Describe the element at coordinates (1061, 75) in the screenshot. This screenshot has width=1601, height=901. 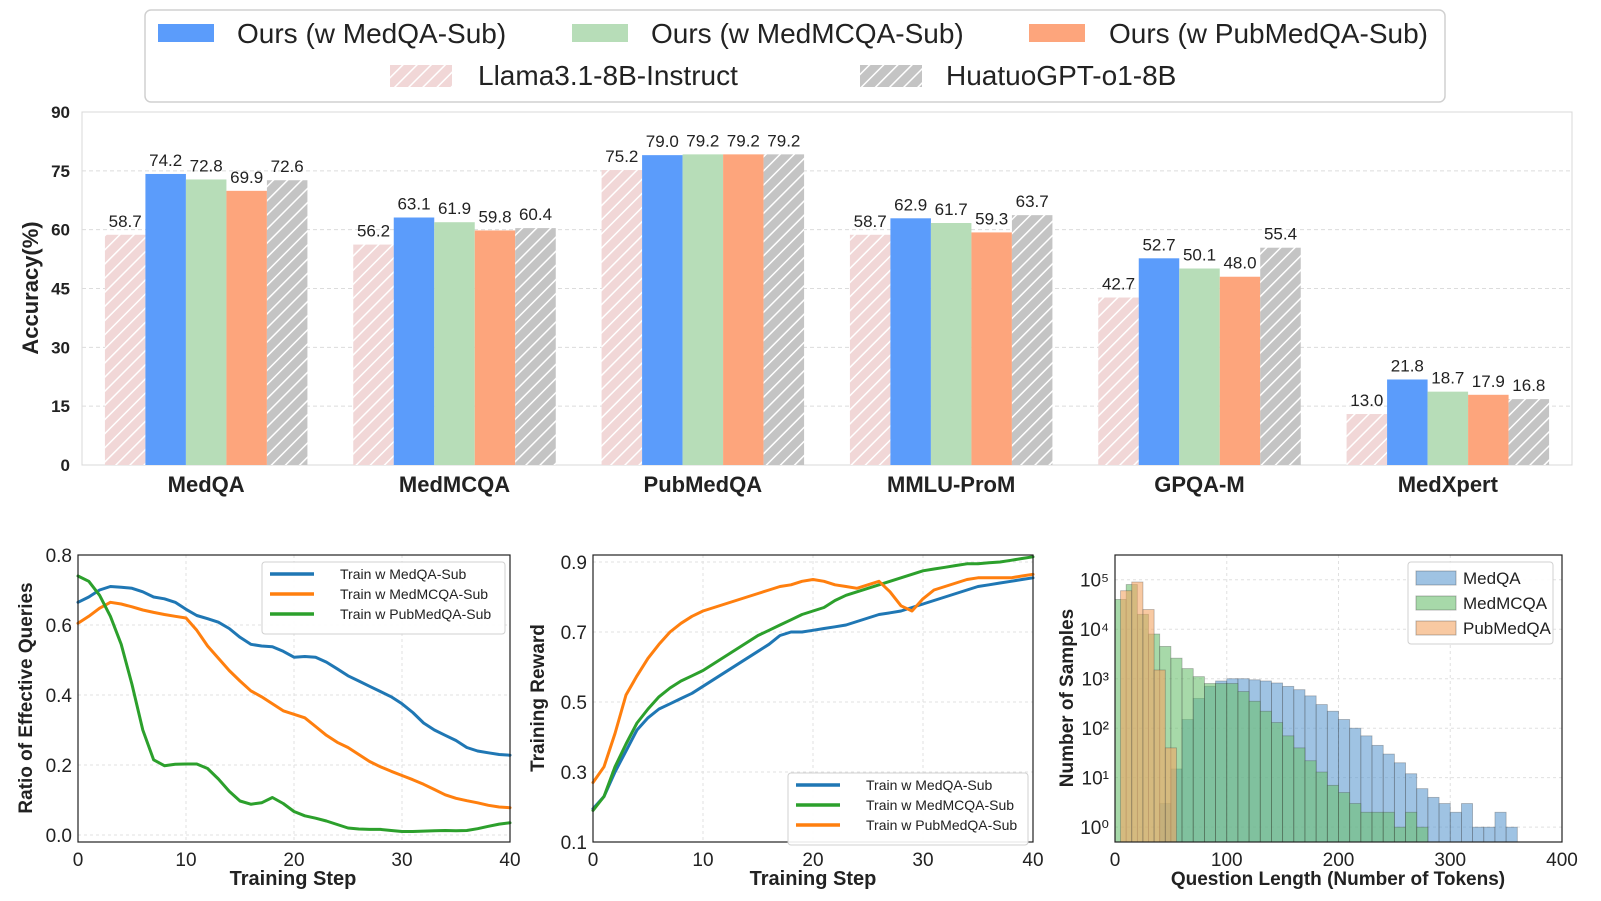
I see `legend-label-huatuo: HuatuoGPT-o1-8B` at that location.